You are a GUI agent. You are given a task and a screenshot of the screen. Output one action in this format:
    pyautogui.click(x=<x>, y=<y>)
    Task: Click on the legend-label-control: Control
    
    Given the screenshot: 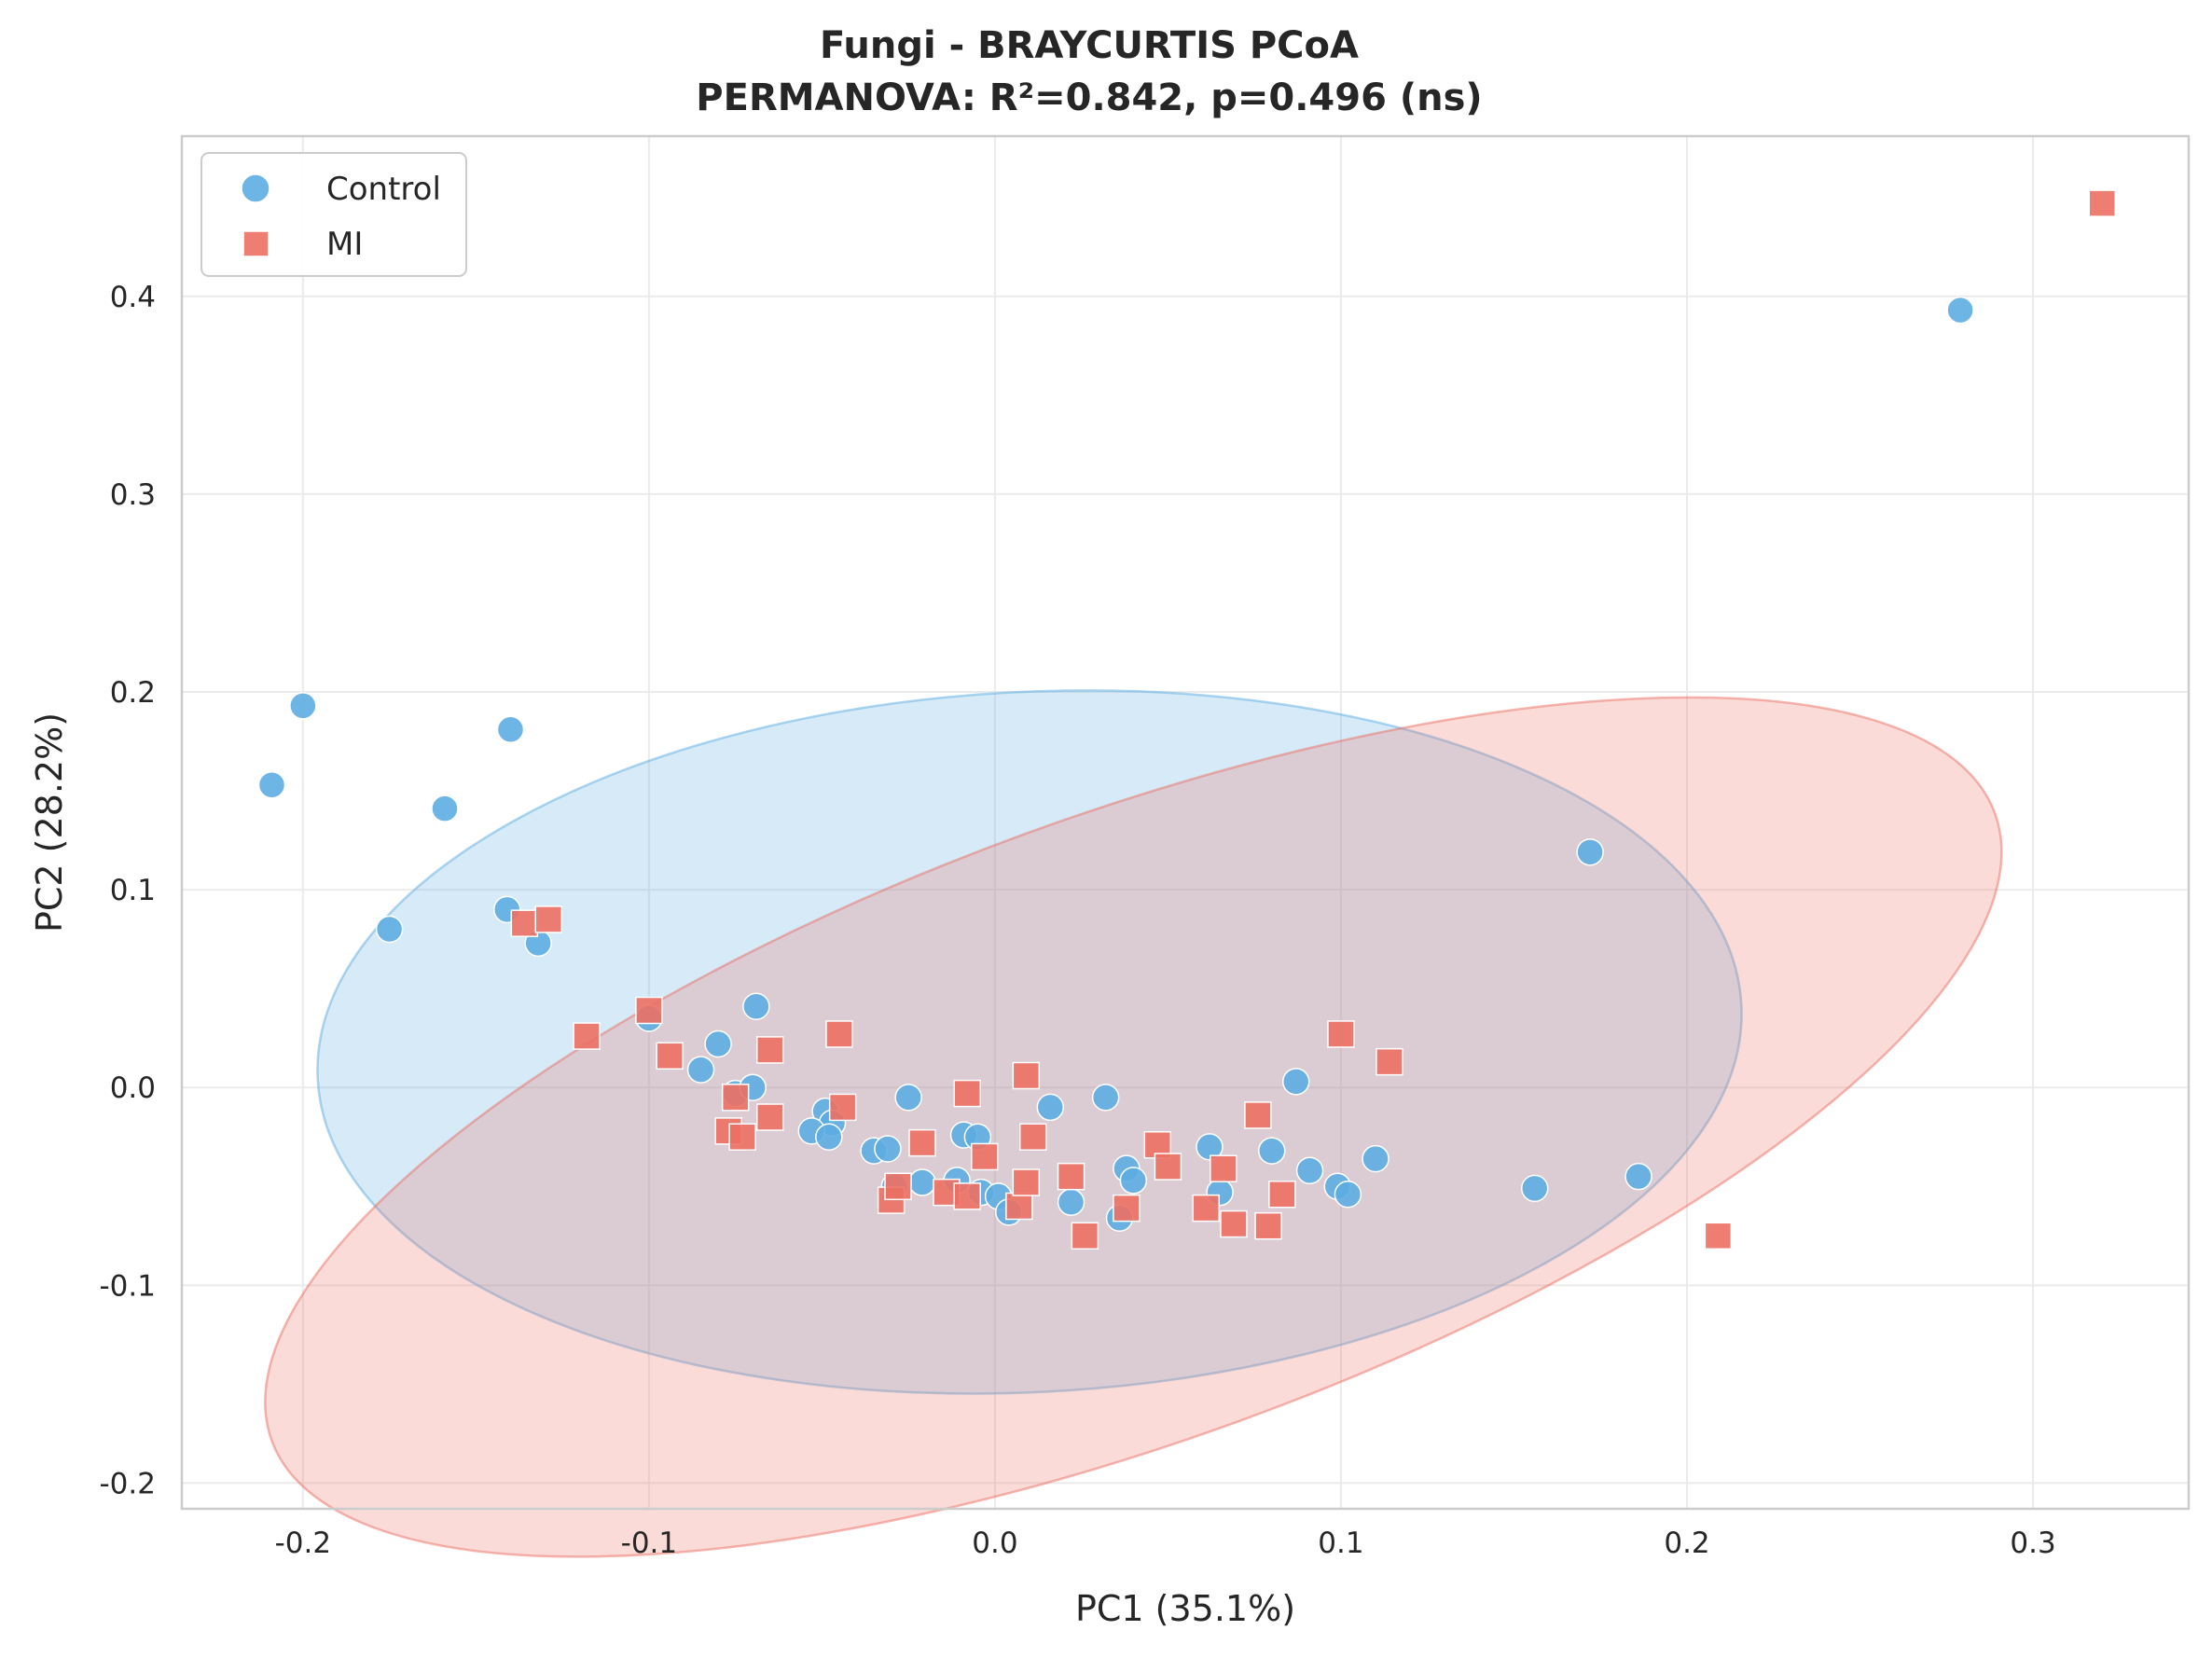 What is the action you would take?
    pyautogui.click(x=383, y=189)
    